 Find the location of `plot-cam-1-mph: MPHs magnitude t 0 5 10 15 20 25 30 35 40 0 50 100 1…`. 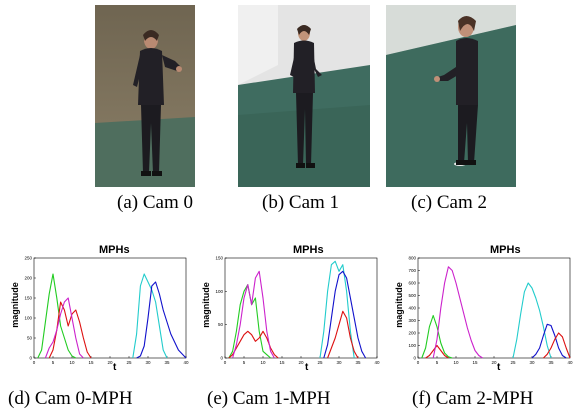

plot-cam-1-mph: MPHs magnitude t 0 5 10 15 20 25 30 35 40 0 50 100 1… is located at coordinates (294, 314).